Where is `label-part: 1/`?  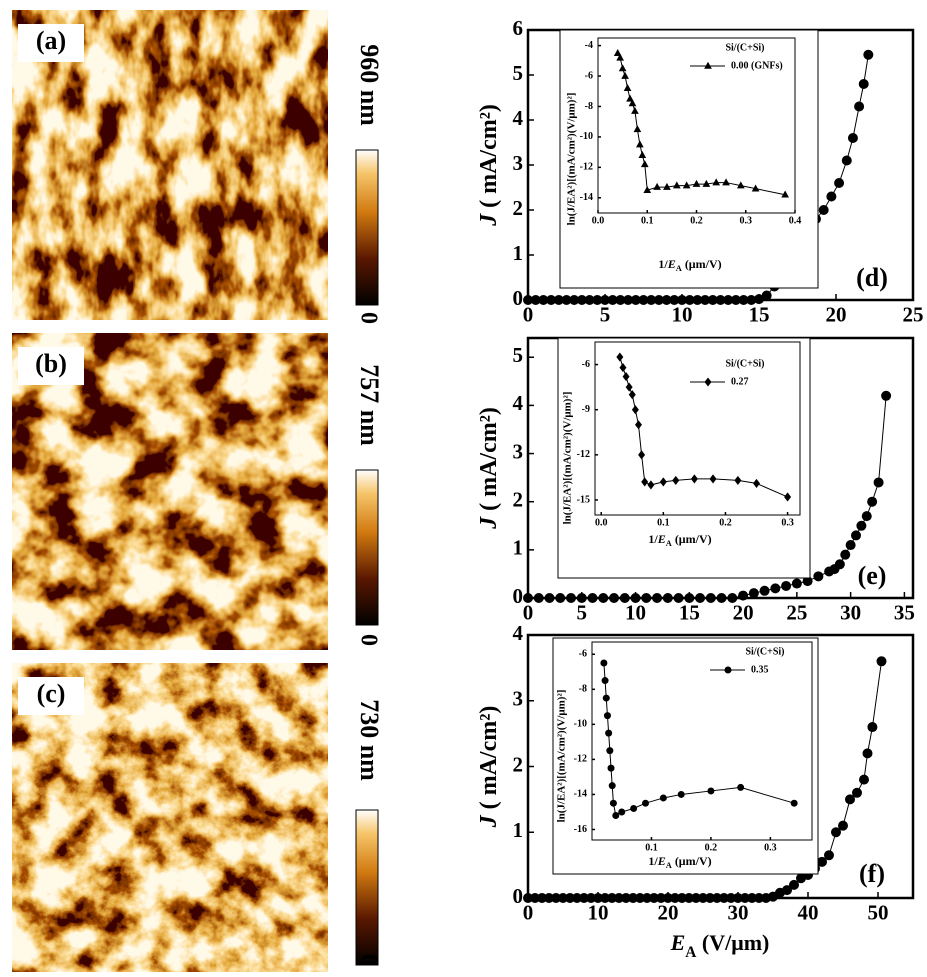
label-part: 1/ is located at coordinates (663, 264).